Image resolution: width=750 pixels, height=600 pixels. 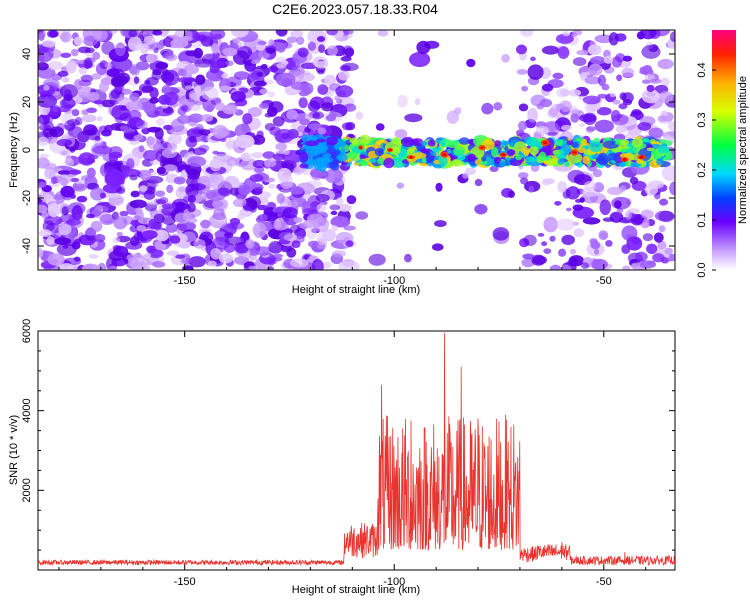 What do you see at coordinates (702, 269) in the screenshot?
I see `colorbar-tick-label: 0.0` at bounding box center [702, 269].